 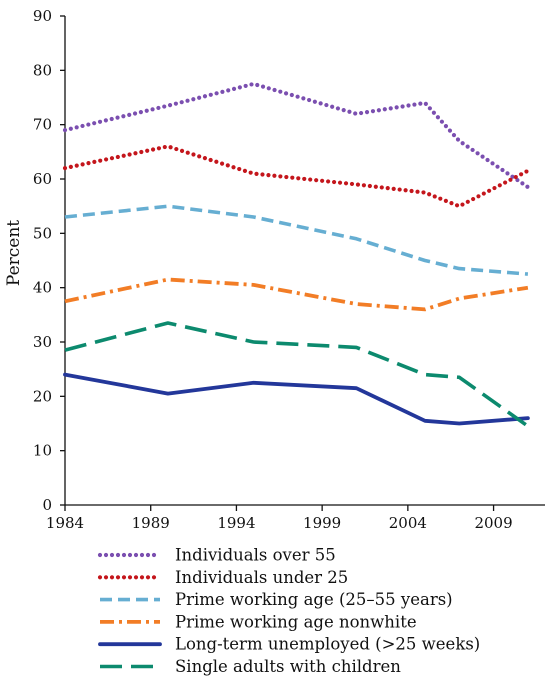 What do you see at coordinates (408, 523) in the screenshot?
I see `x-tick-label: 2004` at bounding box center [408, 523].